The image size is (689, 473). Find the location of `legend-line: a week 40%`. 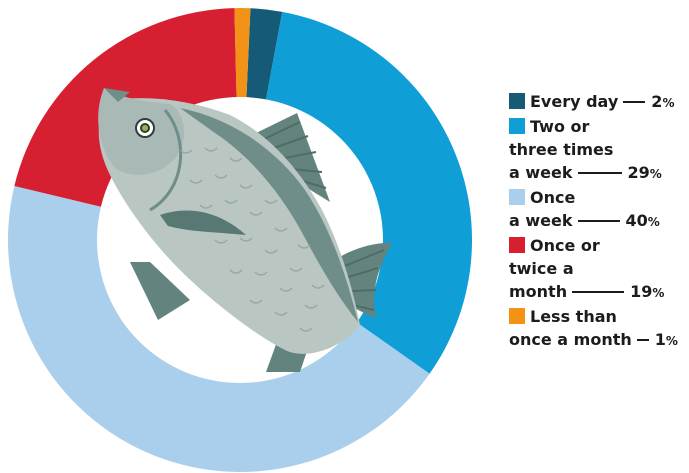

legend-line: a week 40% is located at coordinates (598, 221).